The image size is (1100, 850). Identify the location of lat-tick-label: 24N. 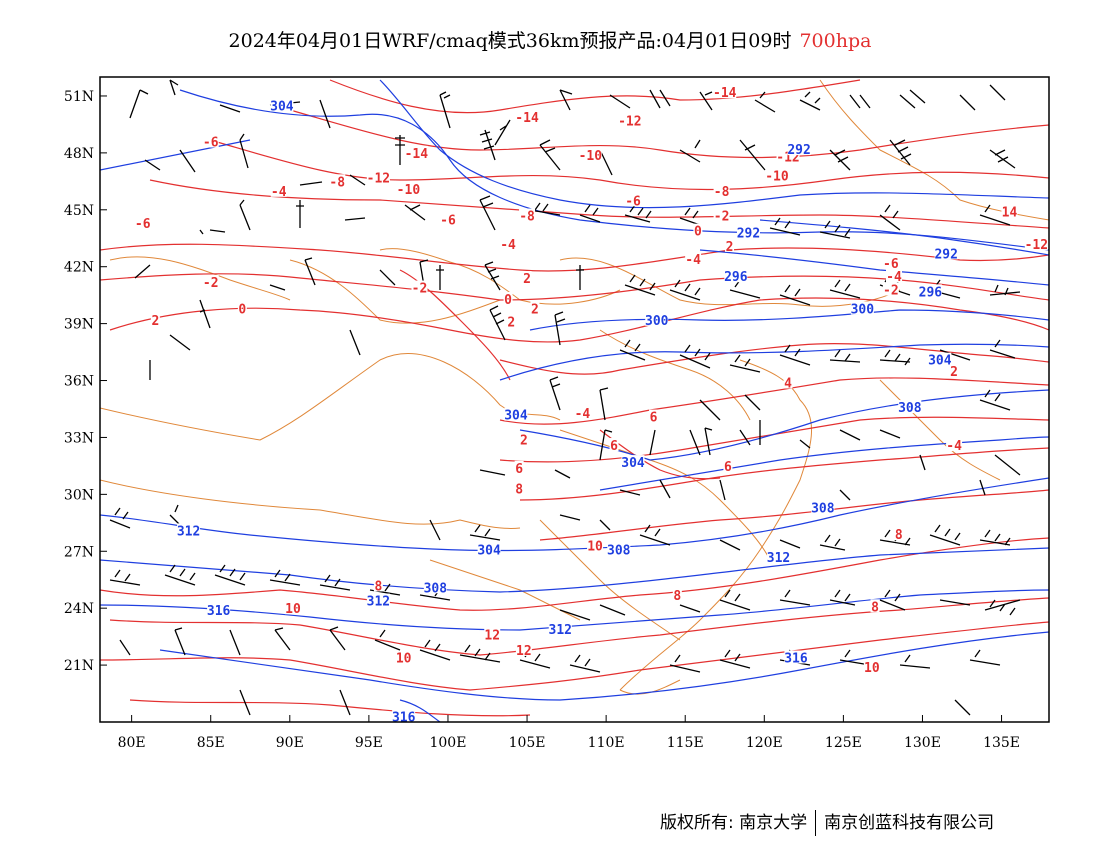
(79, 609).